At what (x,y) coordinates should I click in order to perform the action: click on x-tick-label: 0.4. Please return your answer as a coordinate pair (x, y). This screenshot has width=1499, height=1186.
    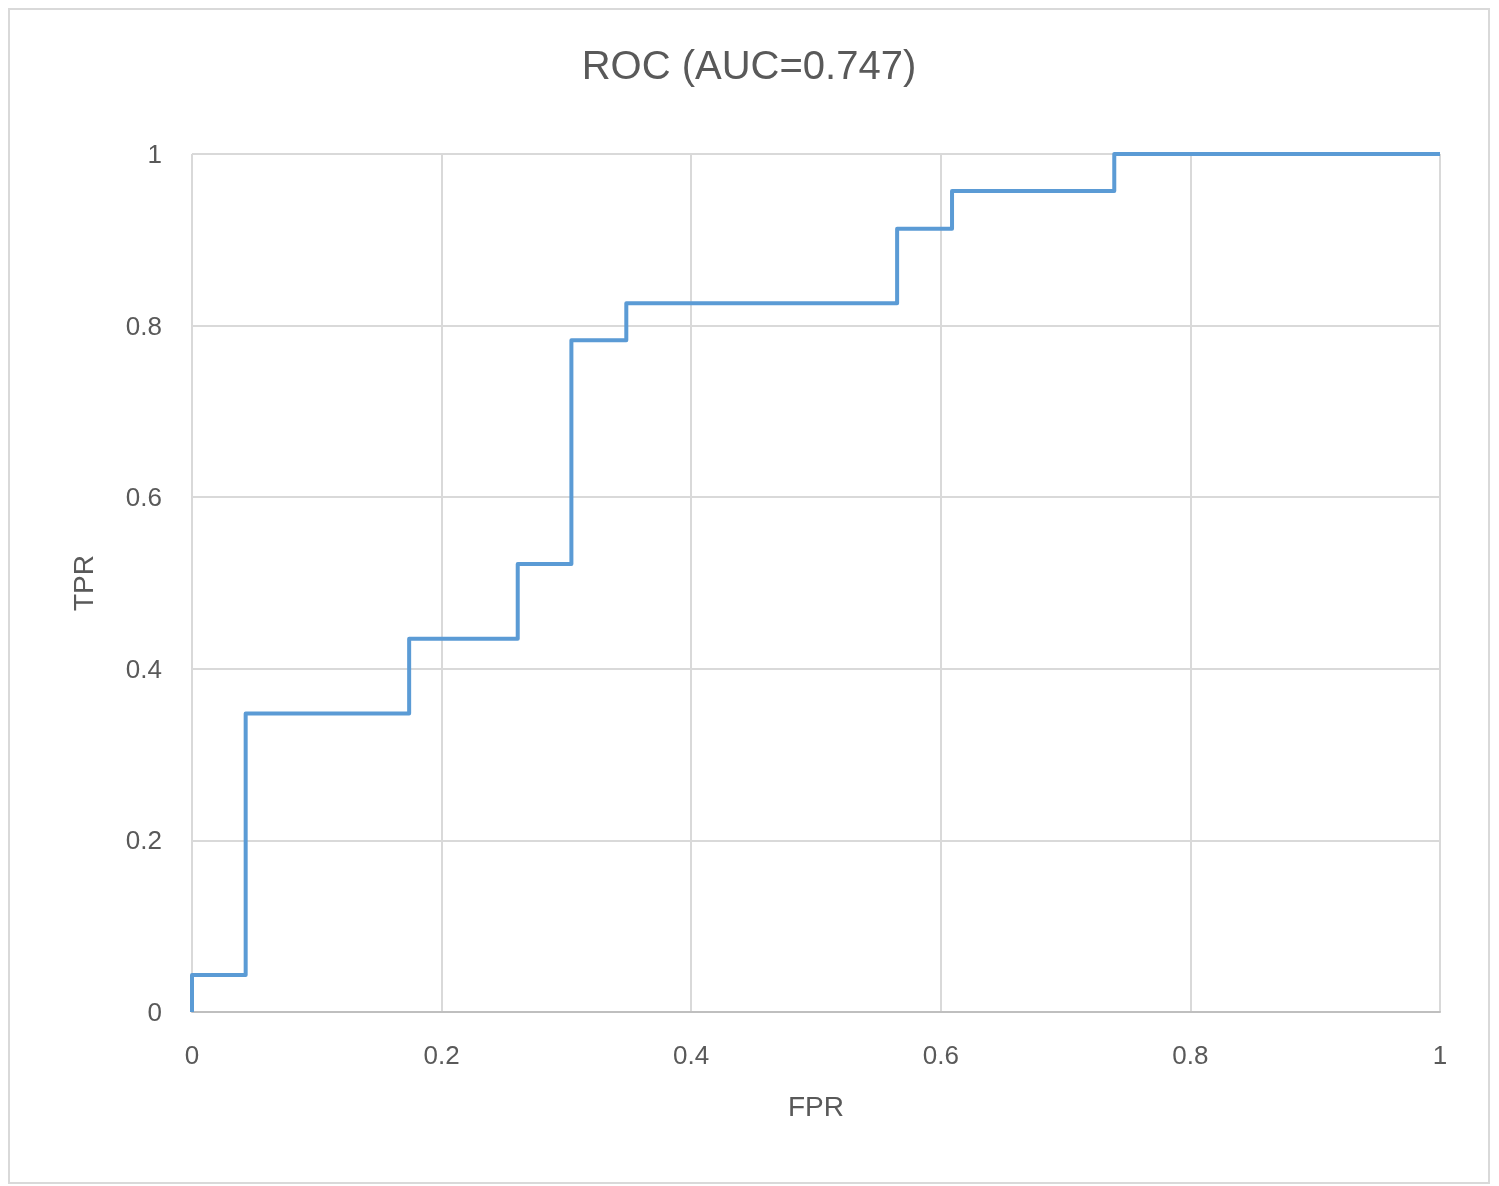
    Looking at the image, I should click on (691, 1055).